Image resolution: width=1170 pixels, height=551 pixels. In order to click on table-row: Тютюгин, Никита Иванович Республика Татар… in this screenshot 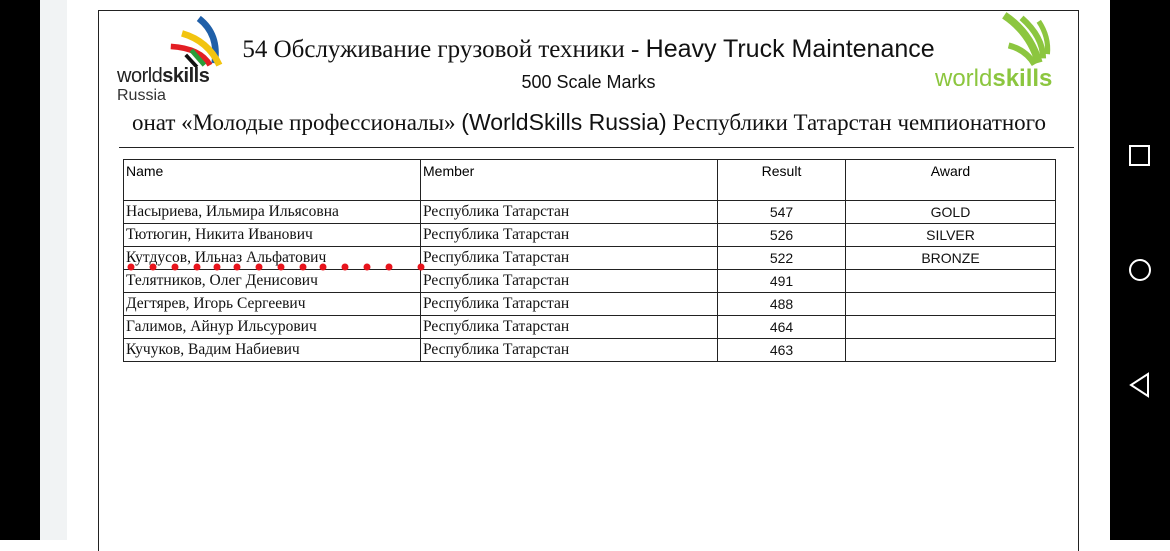, I will do `click(589, 235)`.